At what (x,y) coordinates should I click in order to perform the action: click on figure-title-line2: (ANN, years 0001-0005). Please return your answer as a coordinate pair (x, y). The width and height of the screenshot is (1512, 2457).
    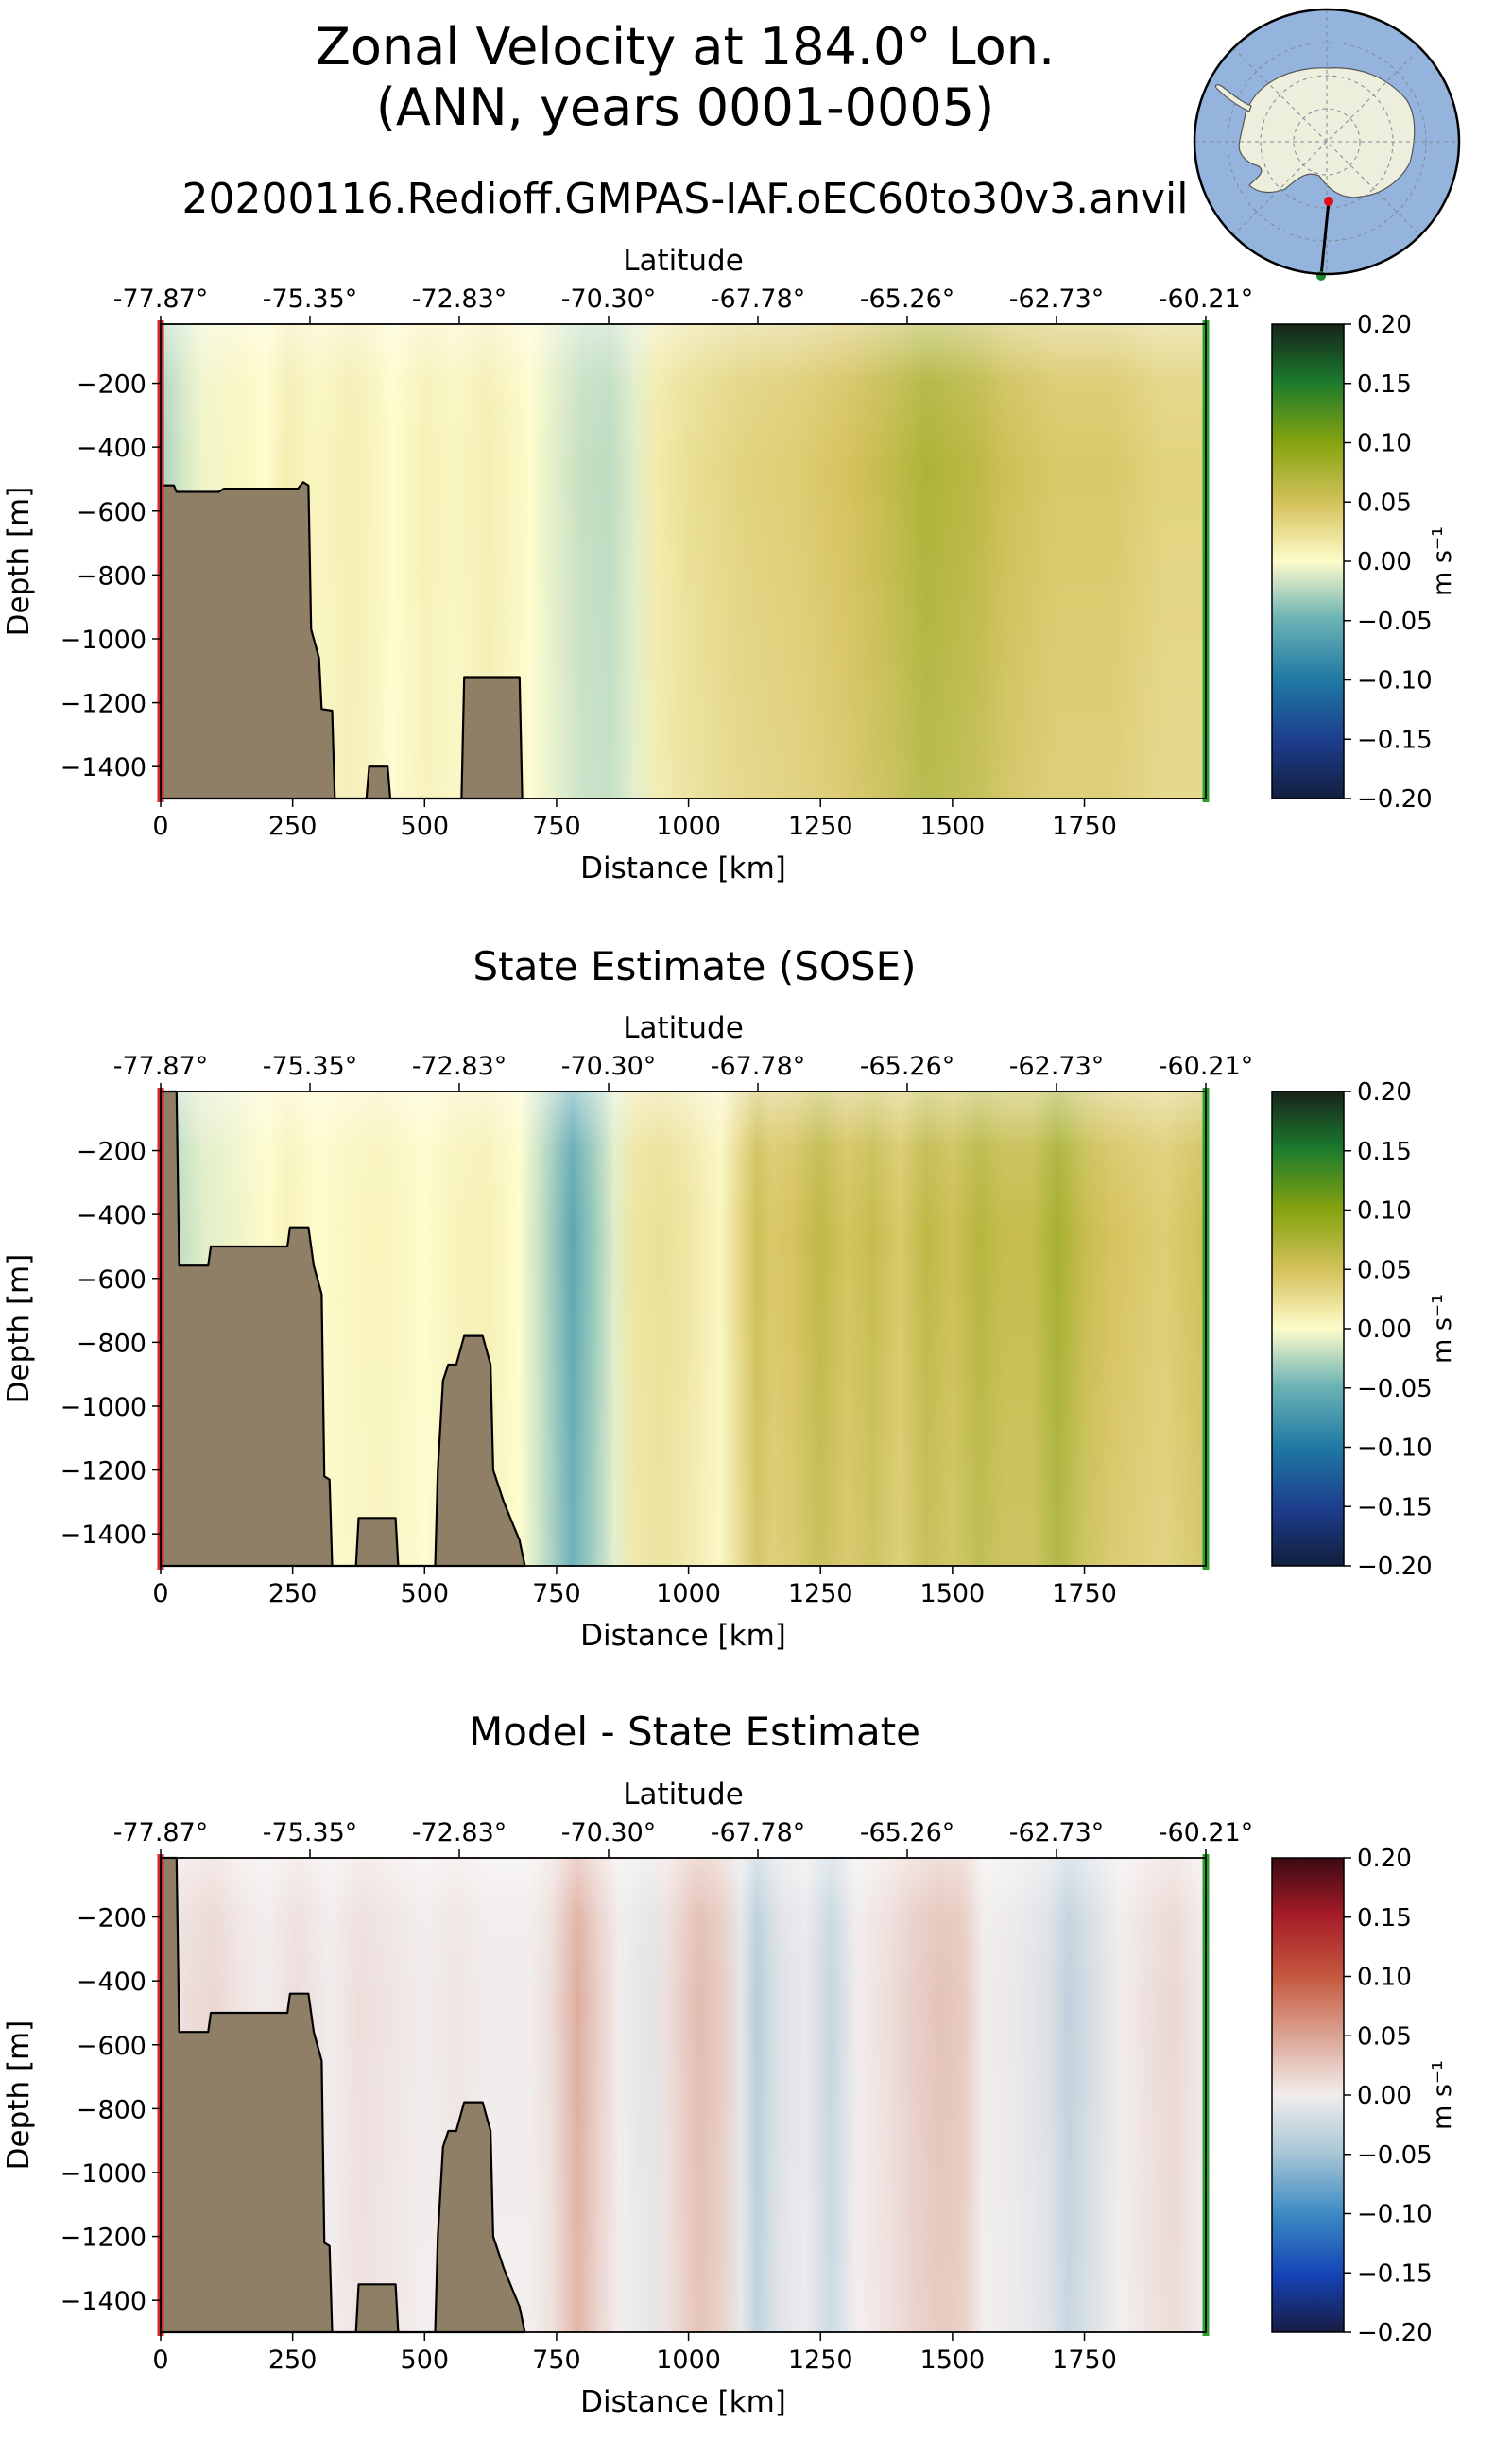
    Looking at the image, I should click on (685, 107).